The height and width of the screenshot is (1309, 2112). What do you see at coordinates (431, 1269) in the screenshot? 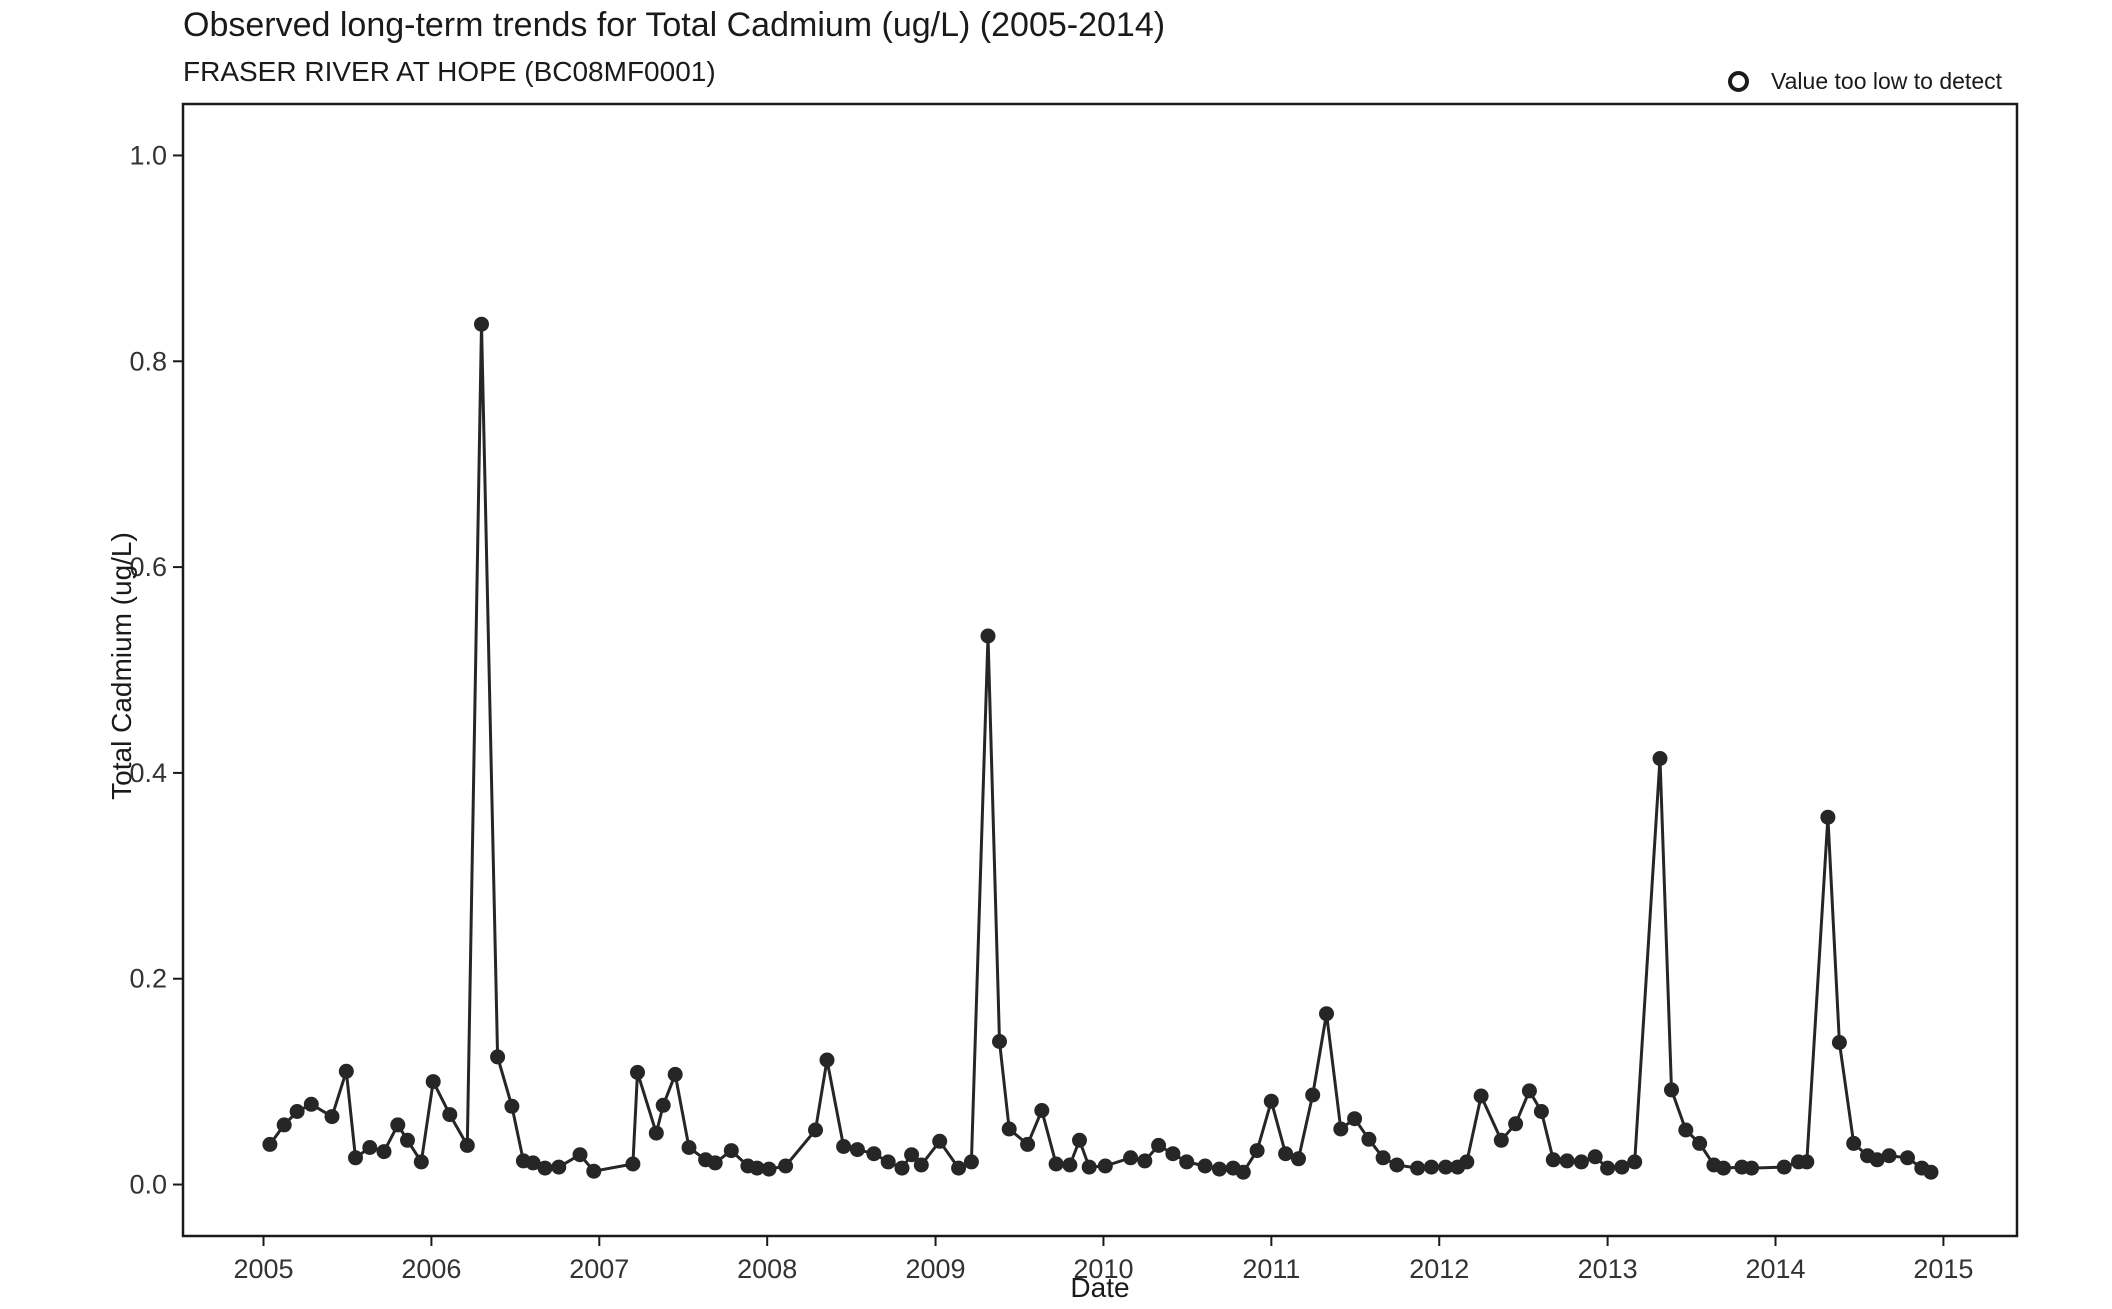
I see `x-tick-label: 2006` at bounding box center [431, 1269].